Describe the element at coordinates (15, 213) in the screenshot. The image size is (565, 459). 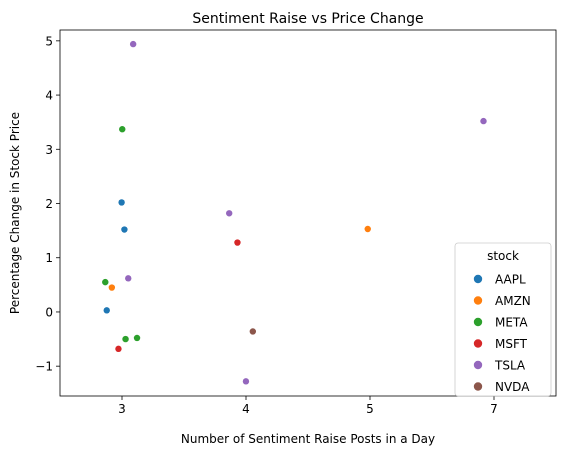
I see `y-axis-label: Percentage Change in Stock Price` at that location.